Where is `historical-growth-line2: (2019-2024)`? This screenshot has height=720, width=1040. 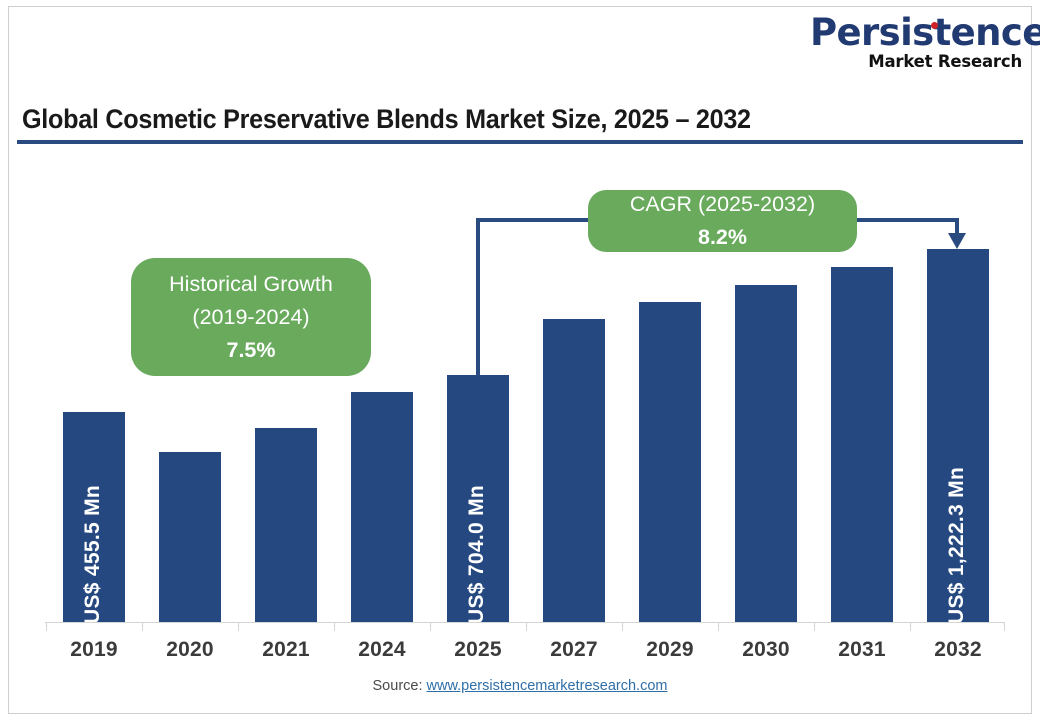
historical-growth-line2: (2019-2024) is located at coordinates (251, 316).